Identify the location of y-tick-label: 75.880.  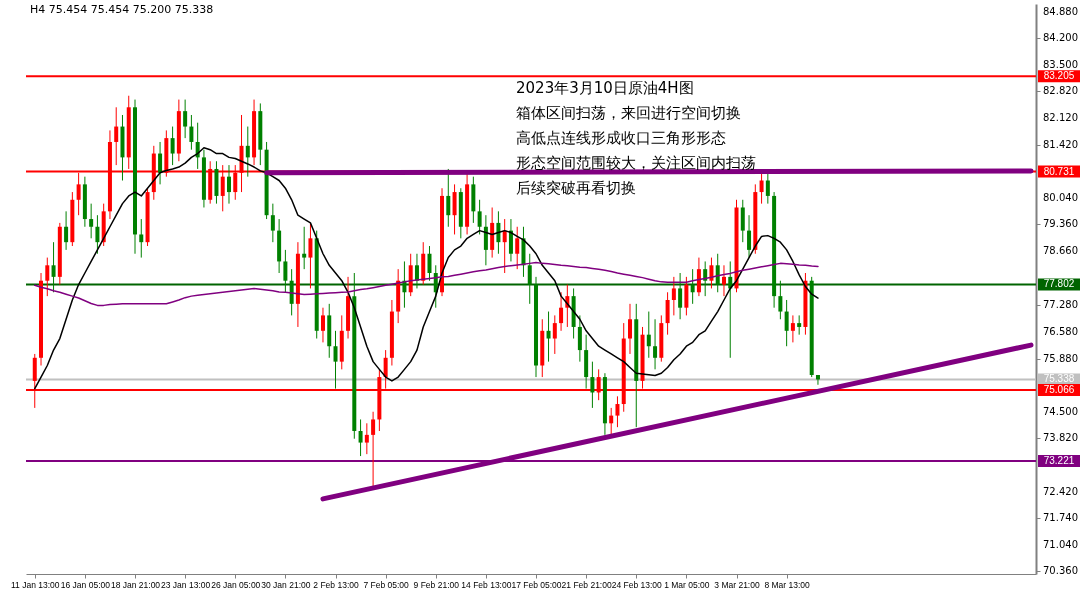
(1060, 358).